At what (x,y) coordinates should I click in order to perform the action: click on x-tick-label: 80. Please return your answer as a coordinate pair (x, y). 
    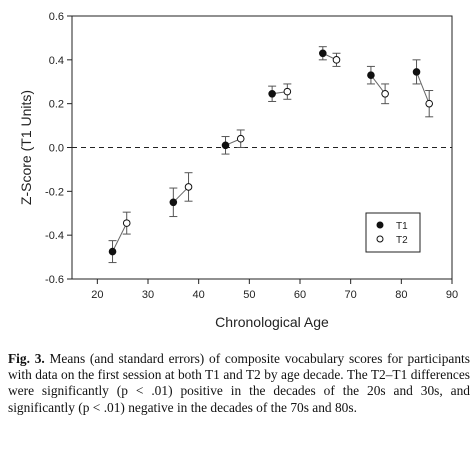
    Looking at the image, I should click on (401, 295).